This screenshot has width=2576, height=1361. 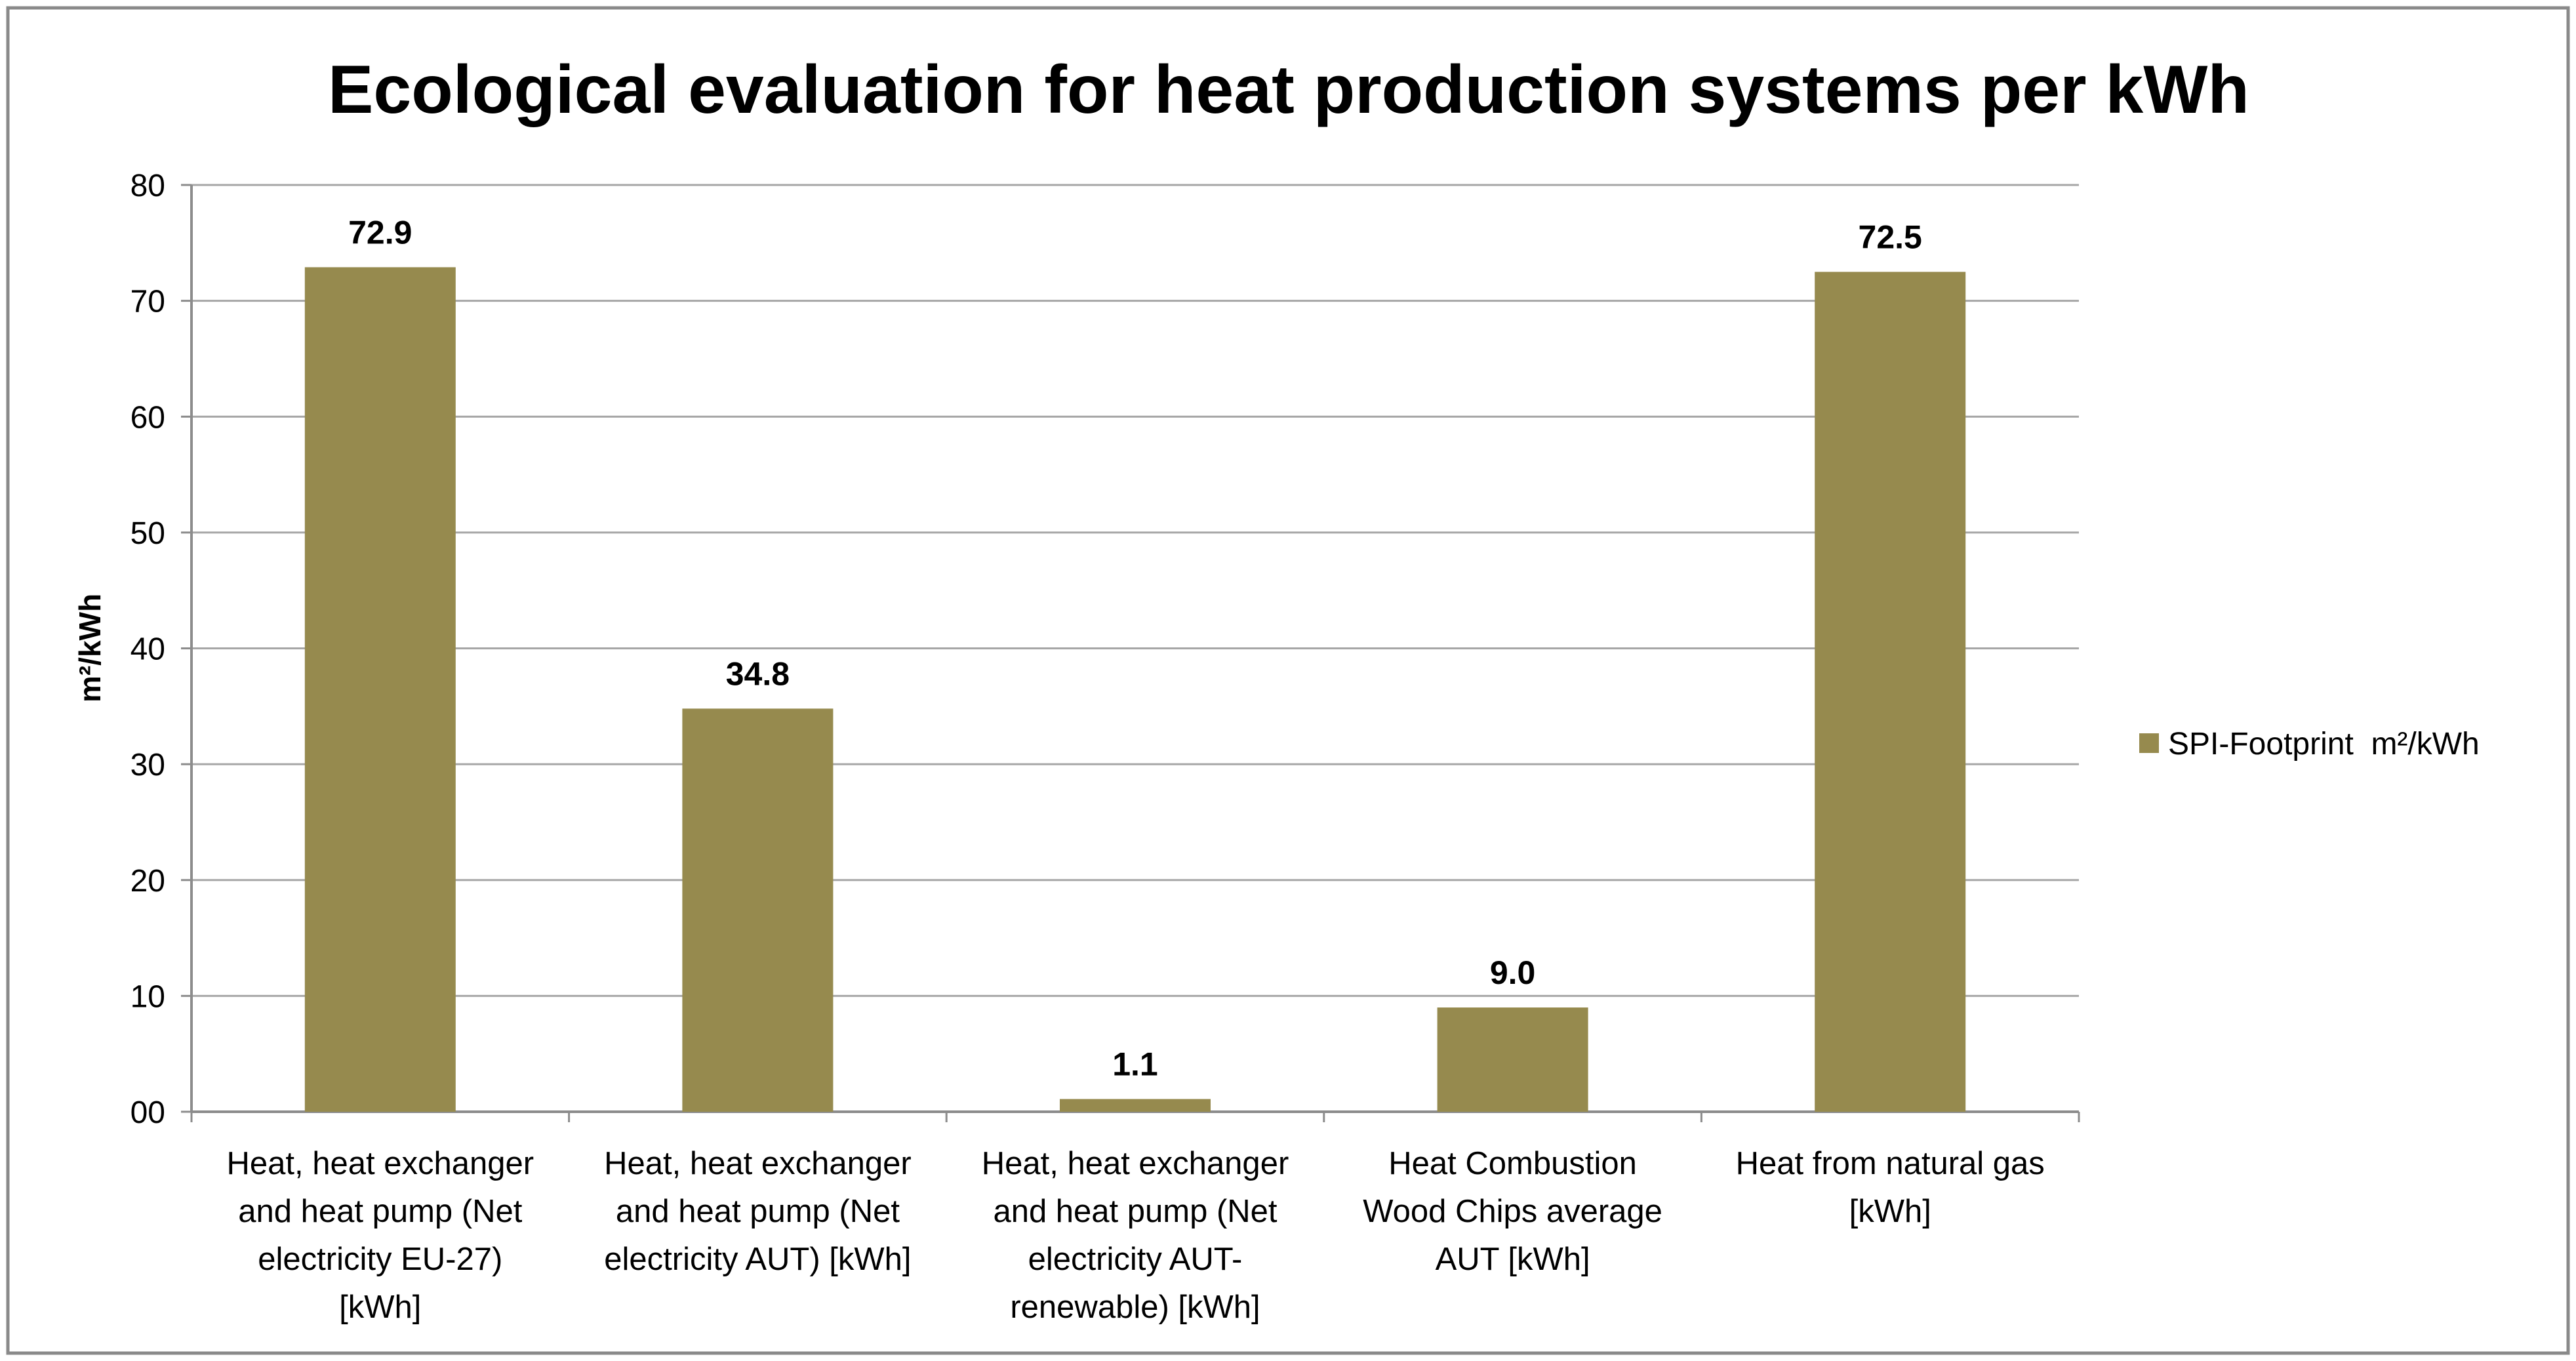 I want to click on legend: SPI-Footprint m²/kWh, so click(x=2309, y=744).